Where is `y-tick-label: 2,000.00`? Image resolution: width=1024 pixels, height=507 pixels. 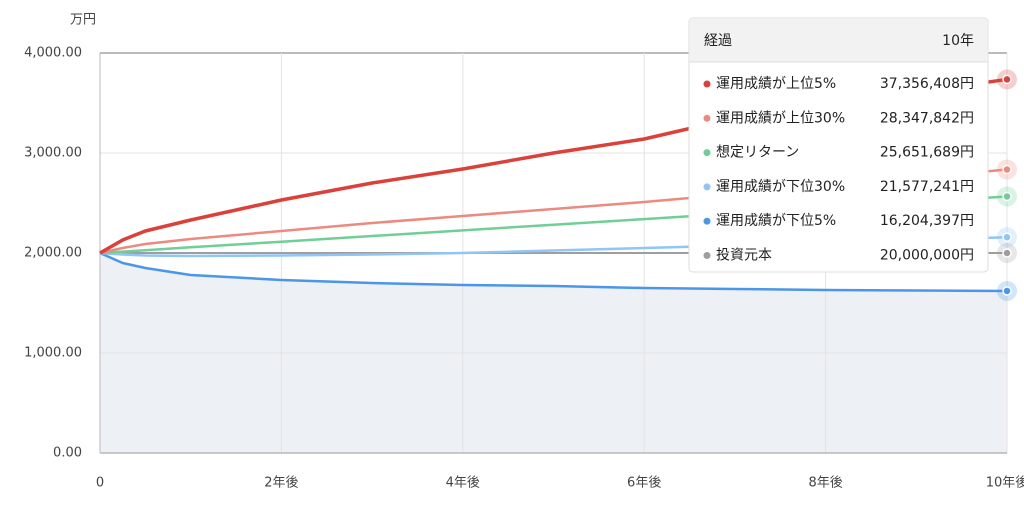
y-tick-label: 2,000.00 is located at coordinates (53, 253).